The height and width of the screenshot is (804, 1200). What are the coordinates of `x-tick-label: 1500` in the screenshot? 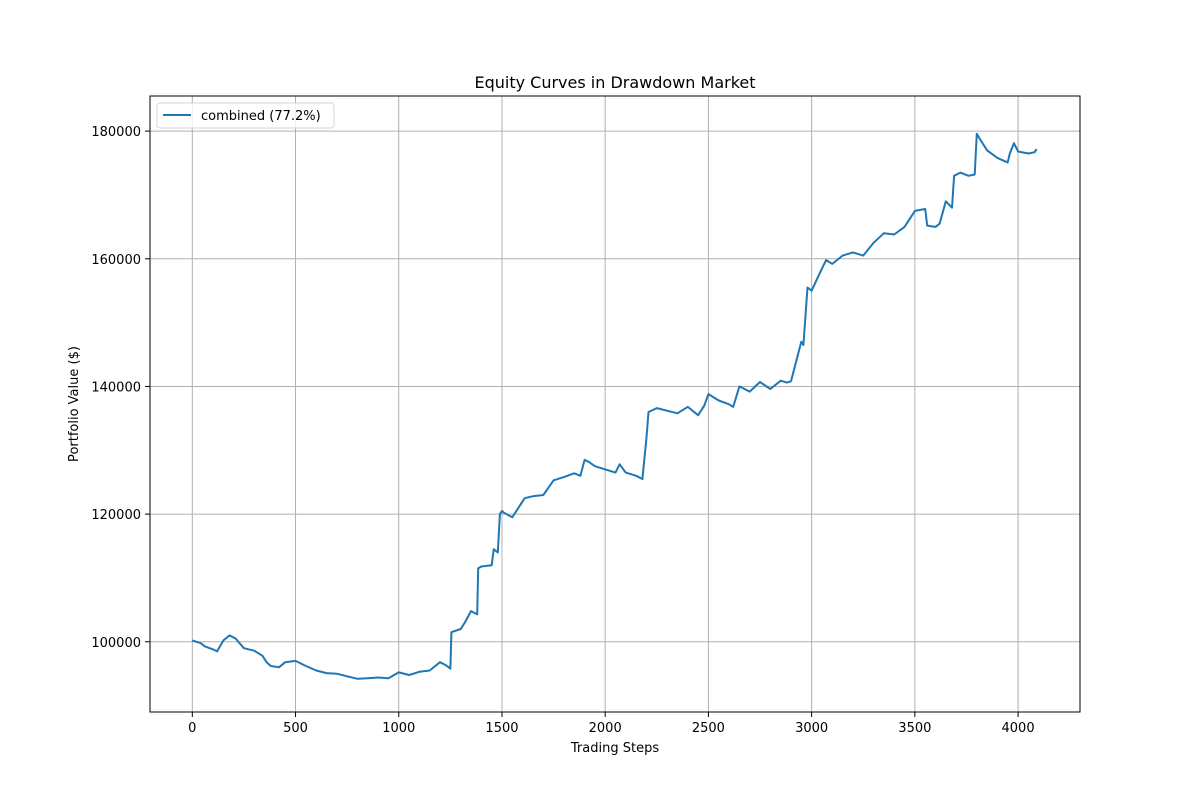 It's located at (501, 728).